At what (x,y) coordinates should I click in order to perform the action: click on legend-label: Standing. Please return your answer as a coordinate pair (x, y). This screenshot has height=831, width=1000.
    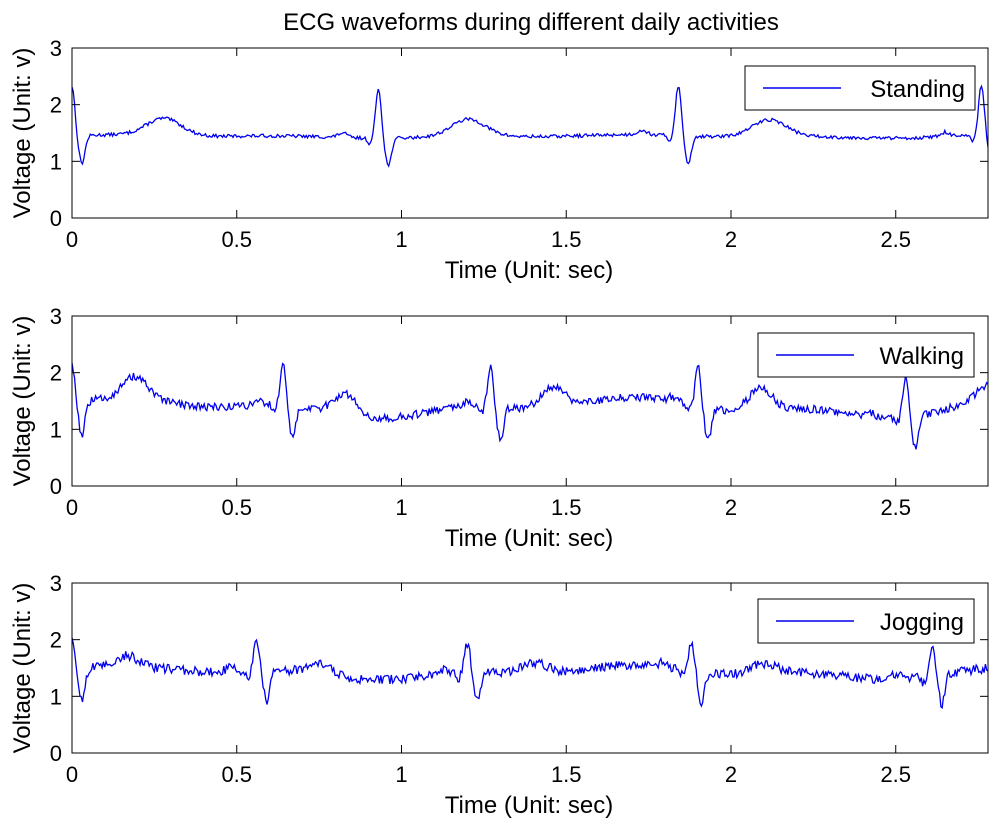
    Looking at the image, I should click on (917, 89).